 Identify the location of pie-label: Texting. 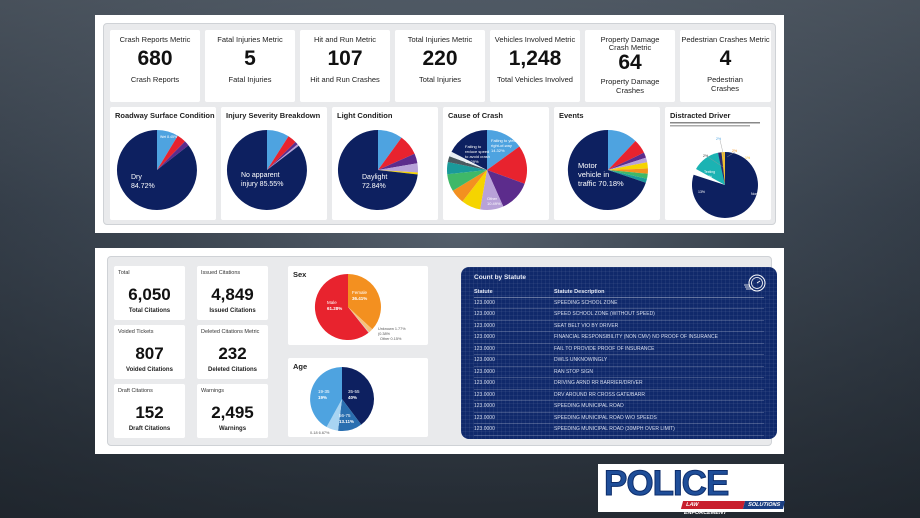
(709, 172).